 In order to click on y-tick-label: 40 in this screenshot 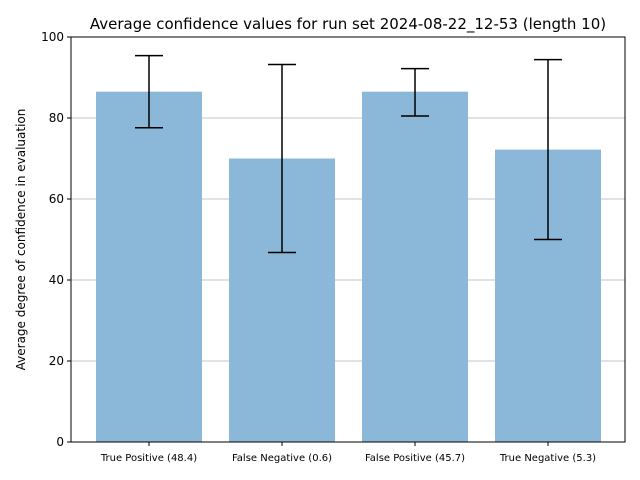, I will do `click(56, 280)`.